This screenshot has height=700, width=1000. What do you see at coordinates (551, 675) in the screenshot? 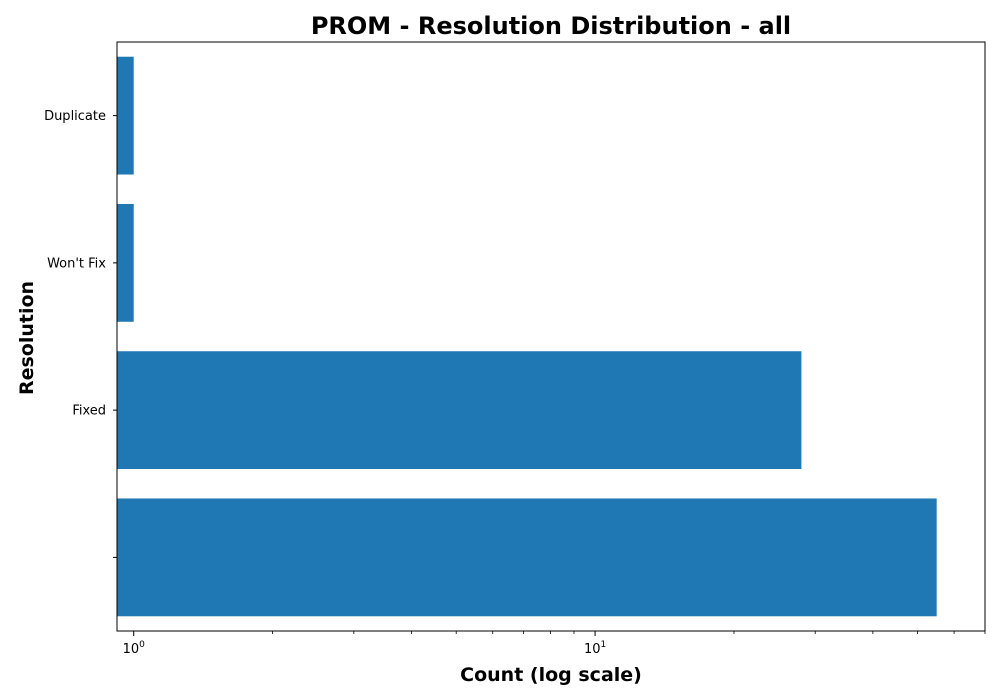
I see `x-axis-label: Count (log scale)` at bounding box center [551, 675].